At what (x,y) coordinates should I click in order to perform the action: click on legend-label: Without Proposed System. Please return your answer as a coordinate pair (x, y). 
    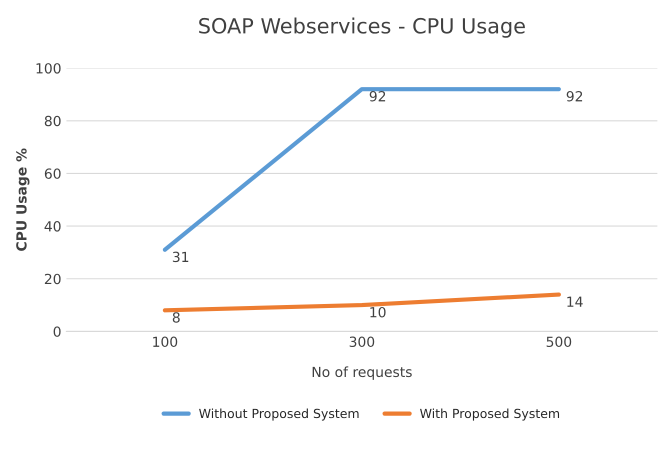
    Looking at the image, I should click on (279, 414).